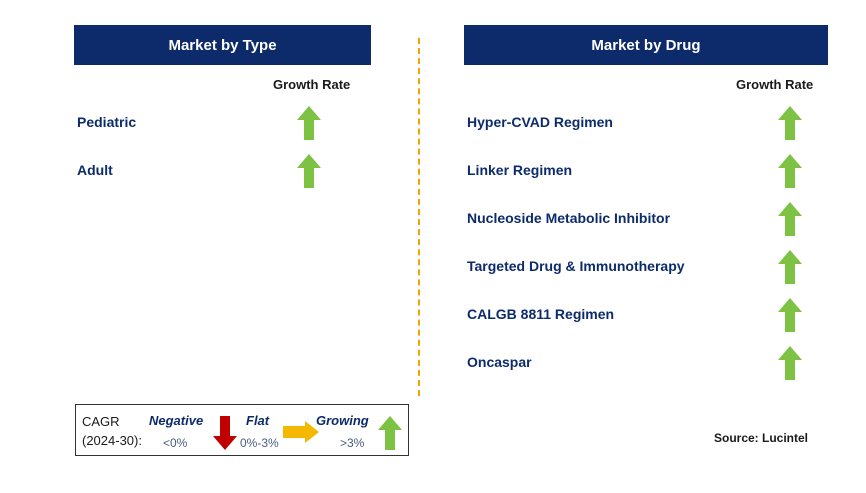  What do you see at coordinates (107, 122) in the screenshot?
I see `row-label: Pediatric` at bounding box center [107, 122].